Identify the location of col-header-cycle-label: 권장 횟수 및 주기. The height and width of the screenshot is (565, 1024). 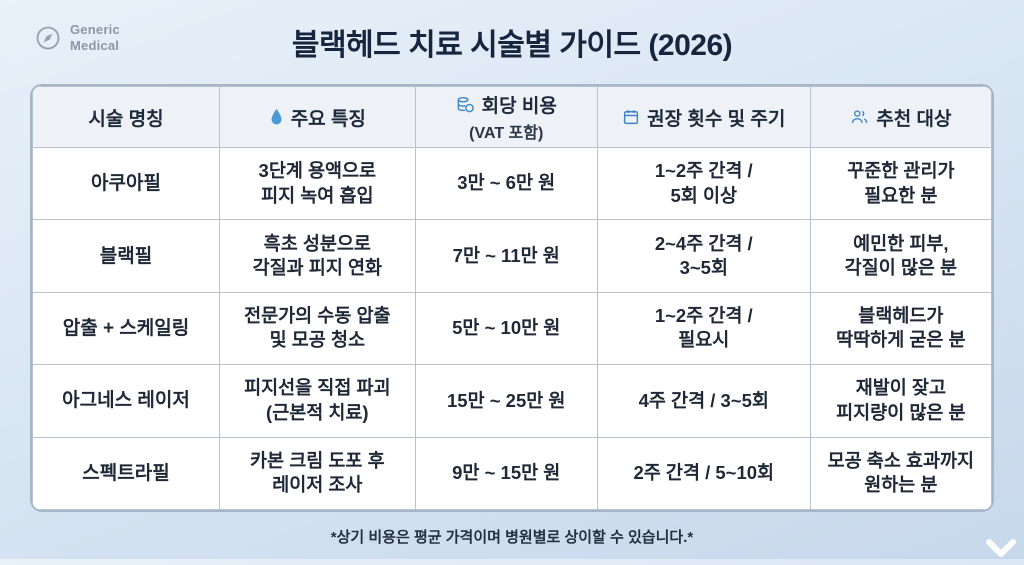
(716, 119).